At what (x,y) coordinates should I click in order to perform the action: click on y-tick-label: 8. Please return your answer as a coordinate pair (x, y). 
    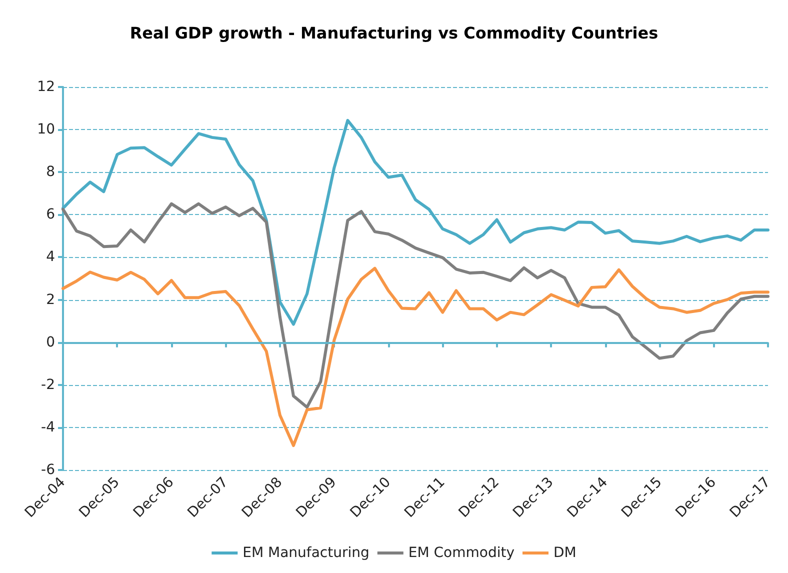
    Looking at the image, I should click on (50, 172).